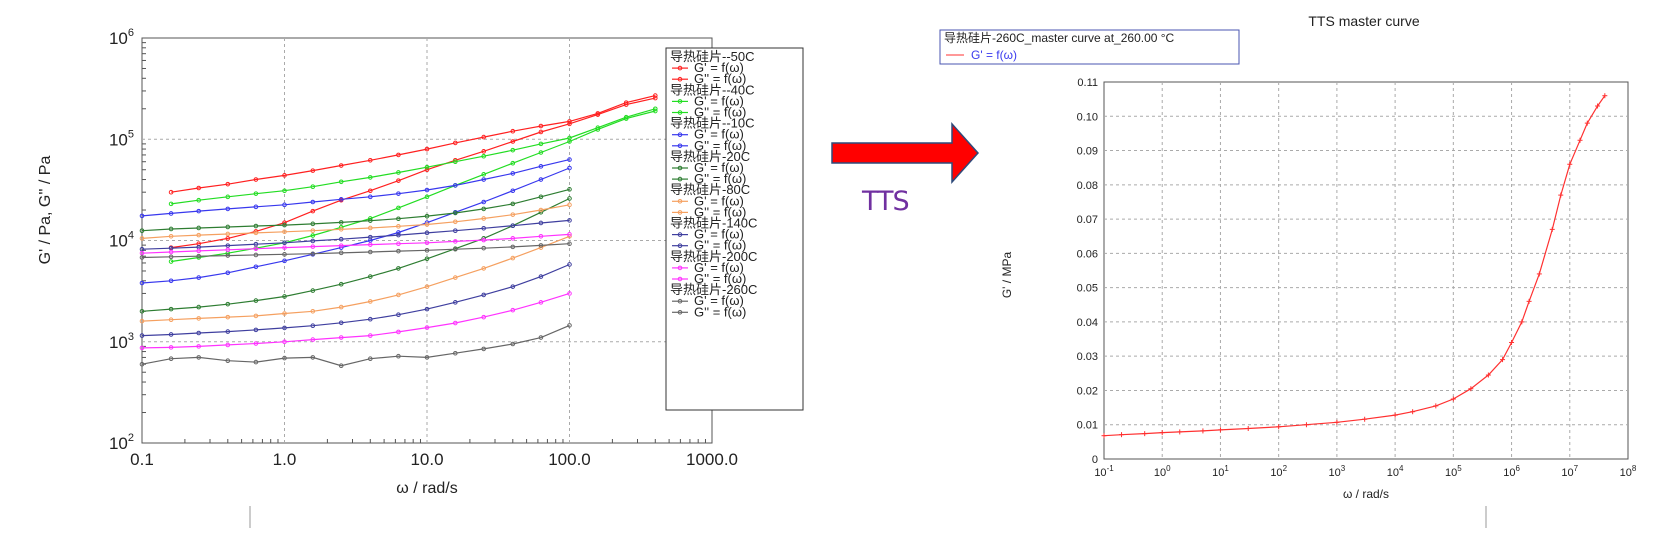 The image size is (1680, 533). Describe the element at coordinates (1095, 460) in the screenshot. I see `right-y-tick-label: 0` at that location.